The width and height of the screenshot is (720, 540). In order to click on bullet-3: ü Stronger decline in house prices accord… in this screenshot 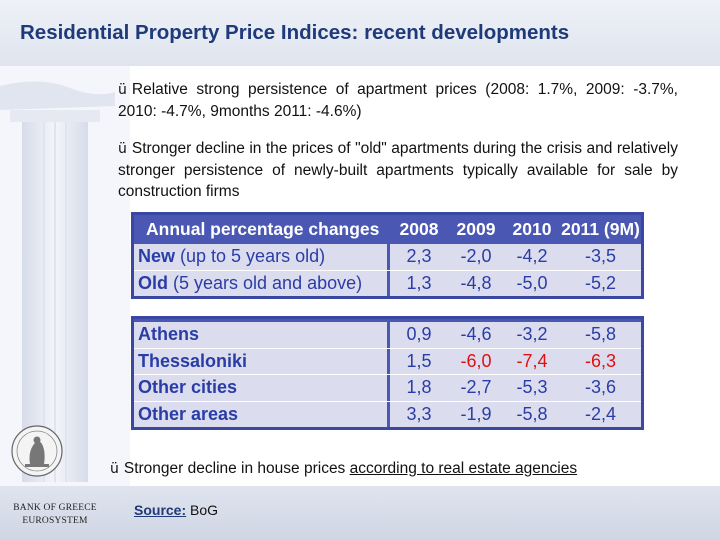, I will do `click(405, 469)`.